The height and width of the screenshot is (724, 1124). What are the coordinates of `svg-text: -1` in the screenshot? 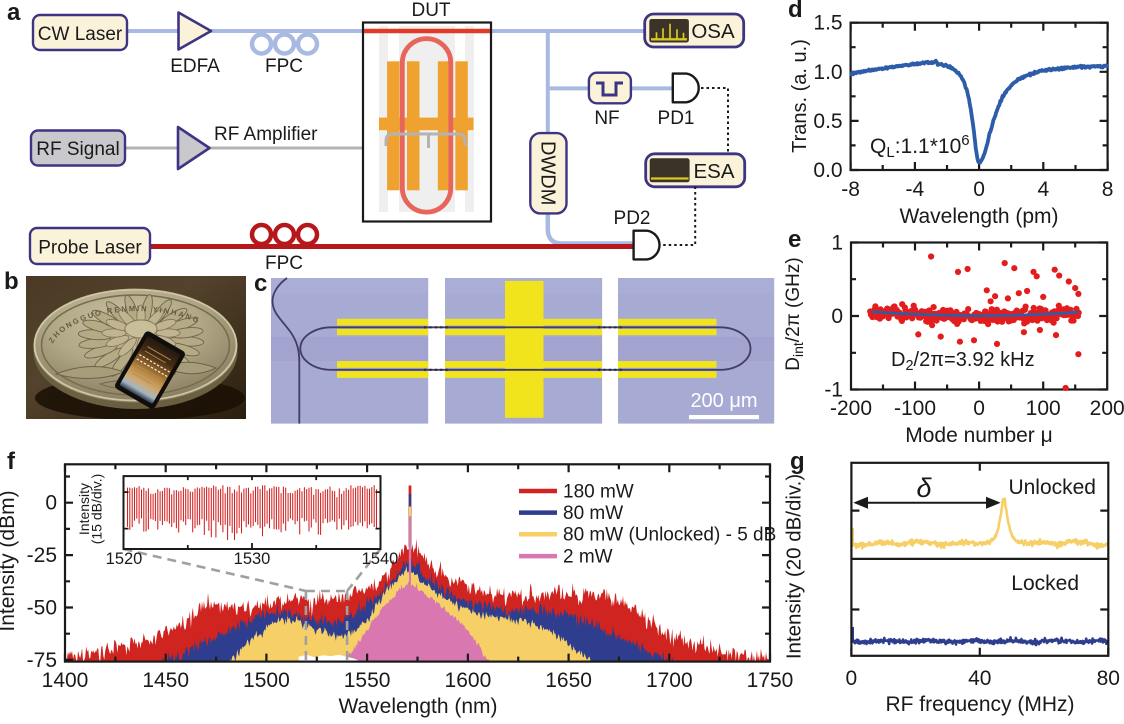 It's located at (833, 390).